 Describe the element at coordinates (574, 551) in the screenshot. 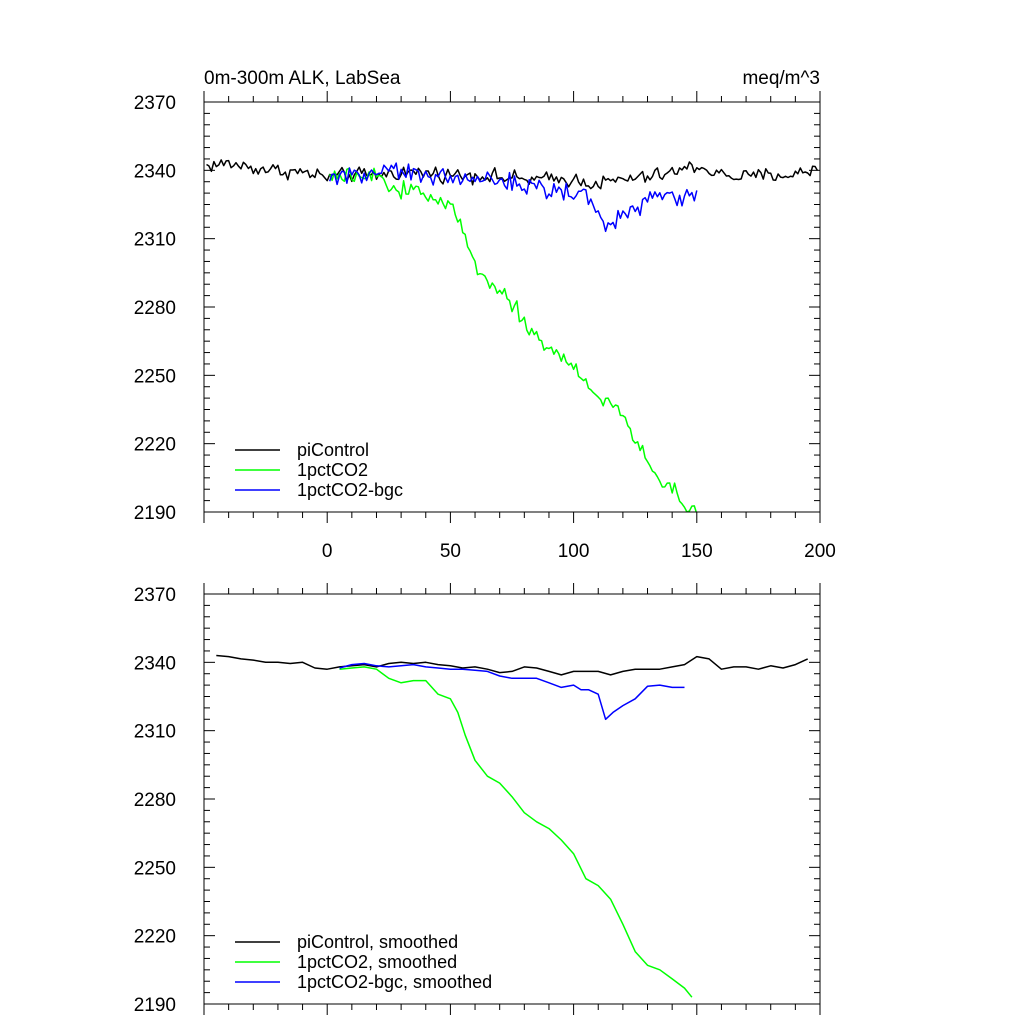

I see `x-tick-label: 100` at that location.